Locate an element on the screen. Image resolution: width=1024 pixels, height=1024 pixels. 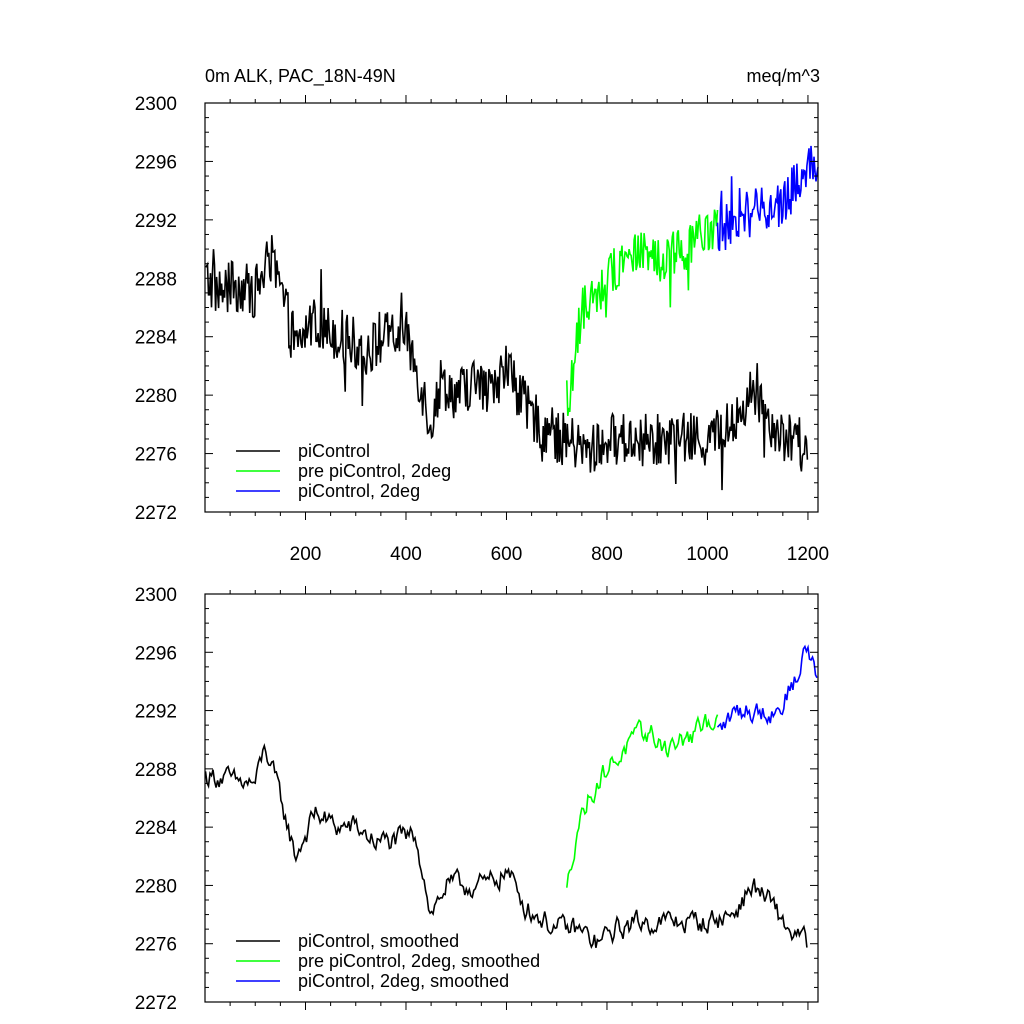
legend-label: piControl, 2deg is located at coordinates (359, 491).